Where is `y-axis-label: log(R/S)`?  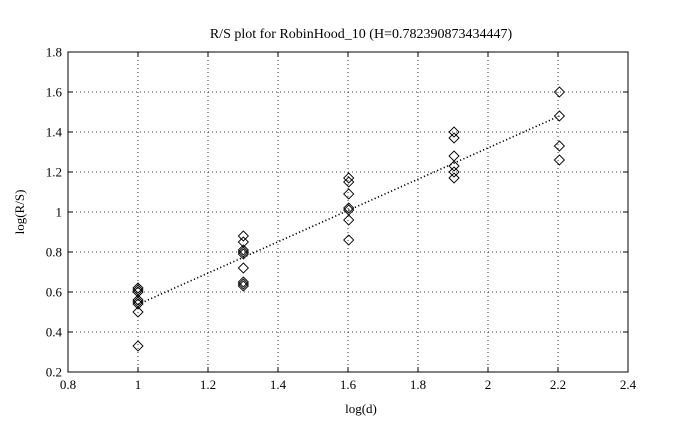 y-axis-label: log(R/S) is located at coordinates (19, 212).